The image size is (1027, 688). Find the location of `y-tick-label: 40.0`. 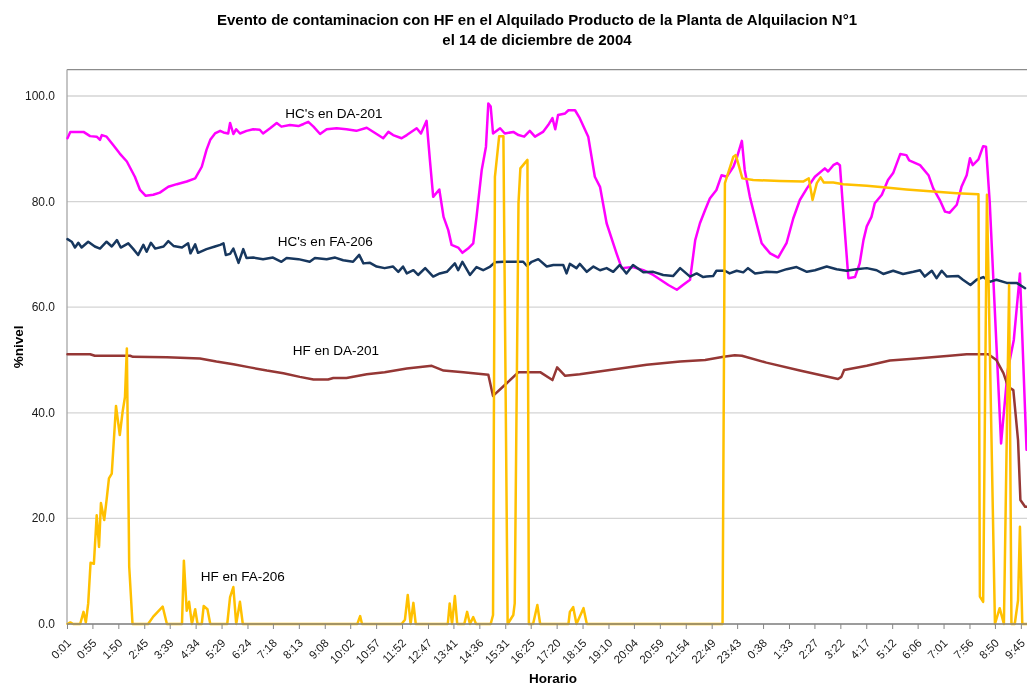

y-tick-label: 40.0 is located at coordinates (43, 412).